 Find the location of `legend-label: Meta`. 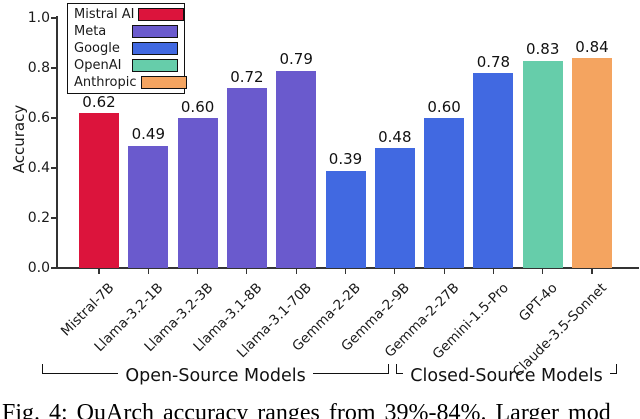

legend-label: Meta is located at coordinates (90, 31).